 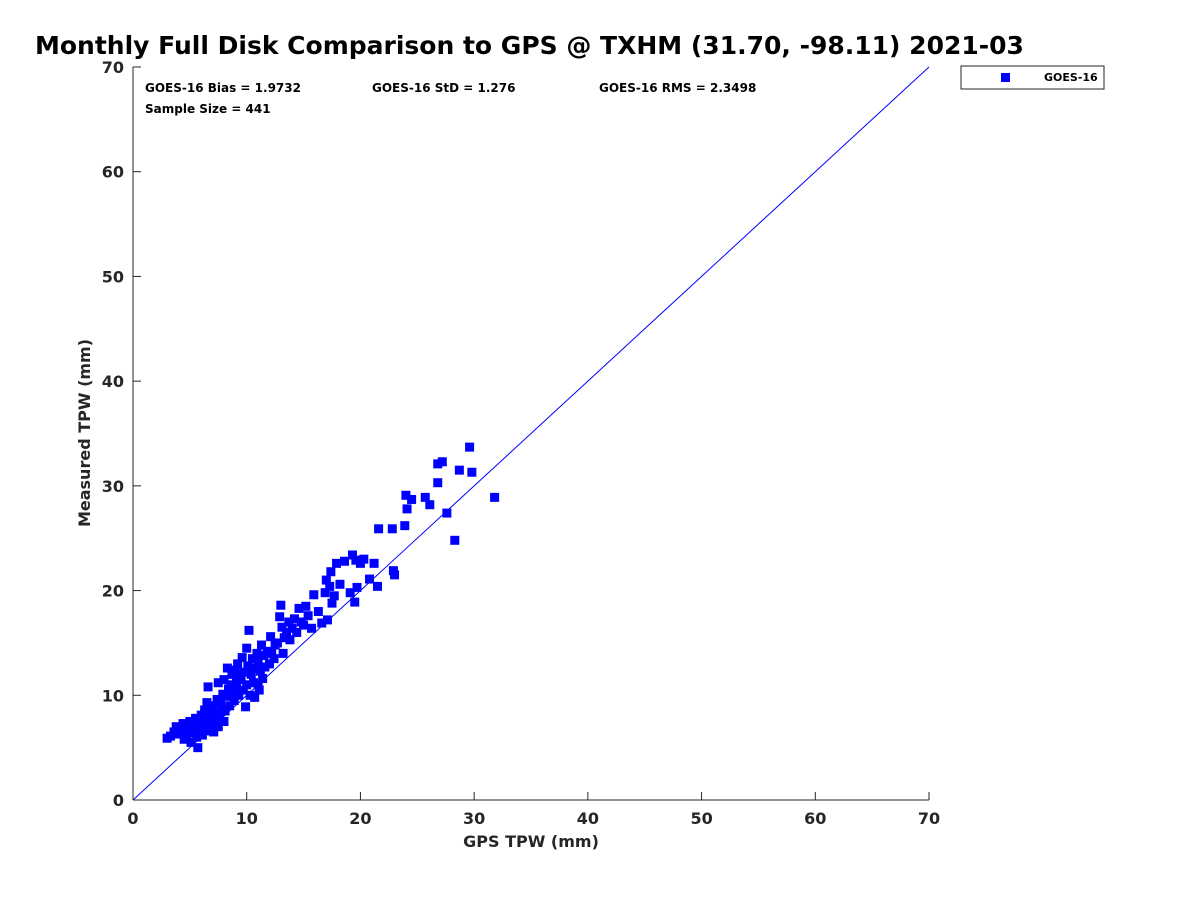 What do you see at coordinates (443, 88) in the screenshot?
I see `stat-std: GOES-16 StD = 1.276` at bounding box center [443, 88].